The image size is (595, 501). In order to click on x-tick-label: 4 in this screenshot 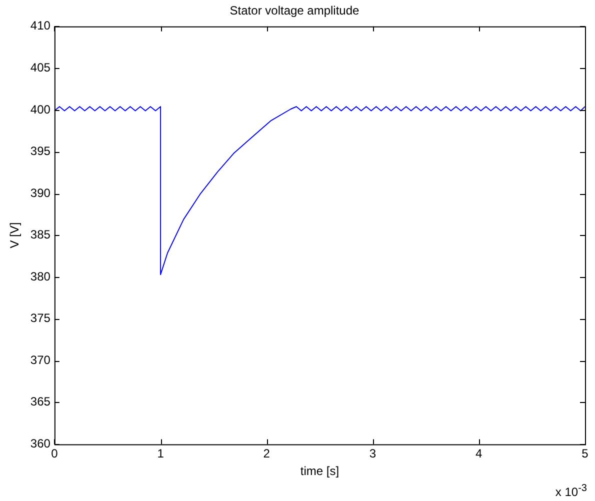, I will do `click(479, 453)`.